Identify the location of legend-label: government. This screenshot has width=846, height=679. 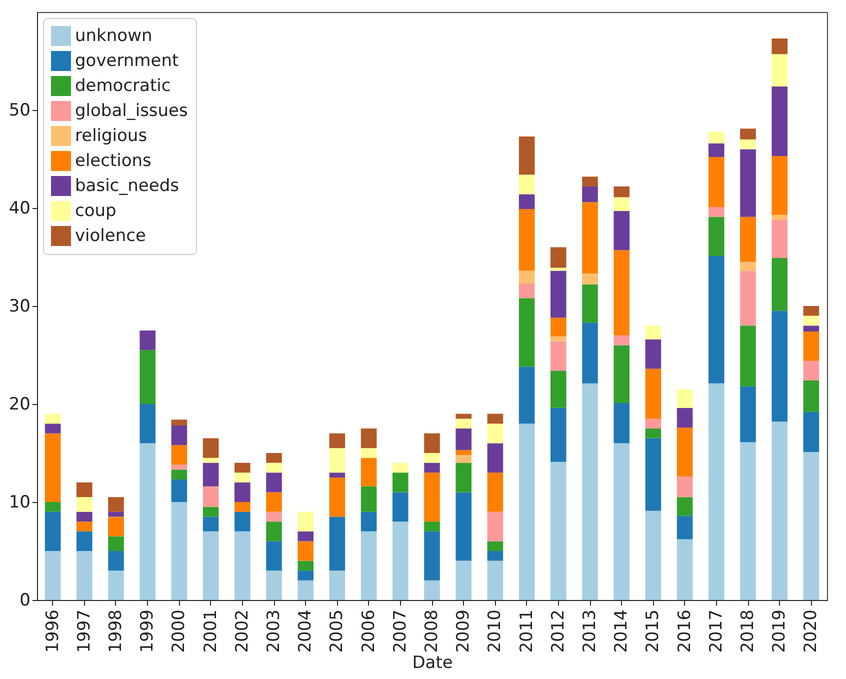
(127, 61).